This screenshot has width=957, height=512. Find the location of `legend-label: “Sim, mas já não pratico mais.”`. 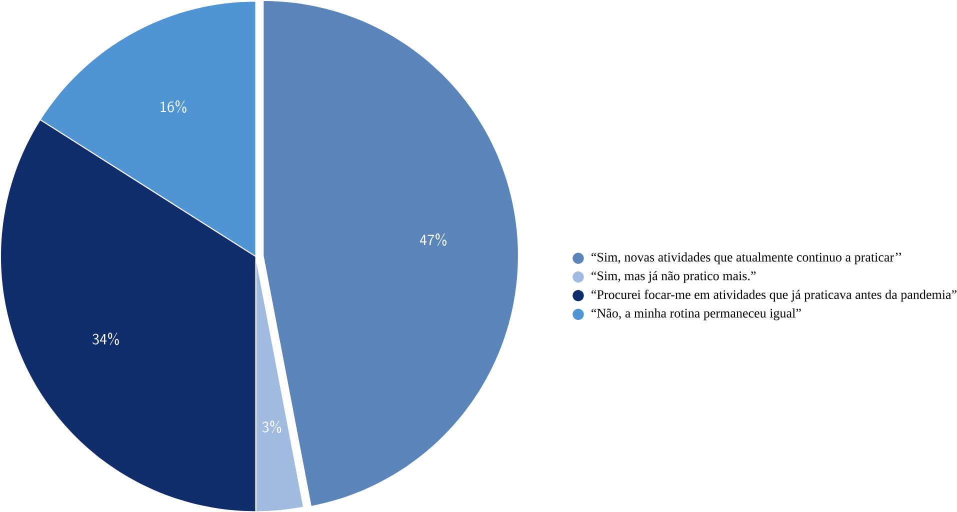

legend-label: “Sim, mas já não pratico mais.” is located at coordinates (674, 276).